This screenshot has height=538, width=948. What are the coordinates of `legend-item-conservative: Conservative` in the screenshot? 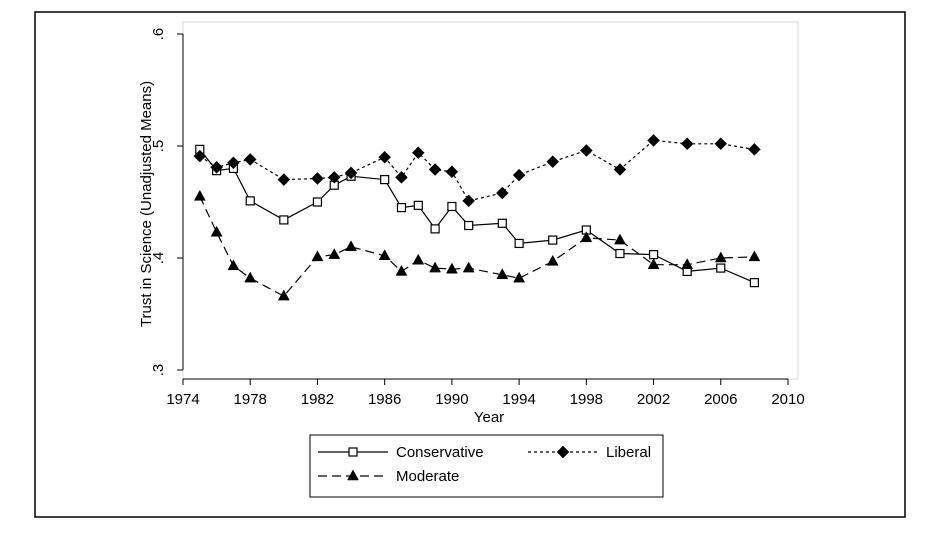 It's located at (401, 452).